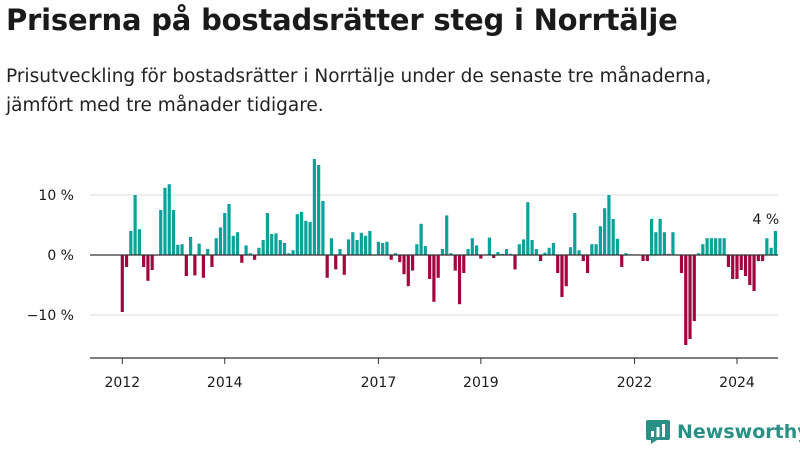  I want to click on brand-name: Newsworthy, so click(738, 432).